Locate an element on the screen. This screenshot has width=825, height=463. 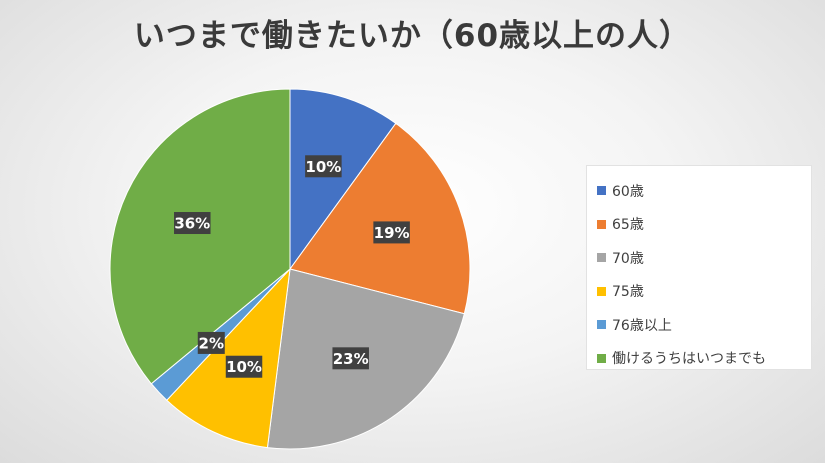
data-label-1: 10% is located at coordinates (323, 167).